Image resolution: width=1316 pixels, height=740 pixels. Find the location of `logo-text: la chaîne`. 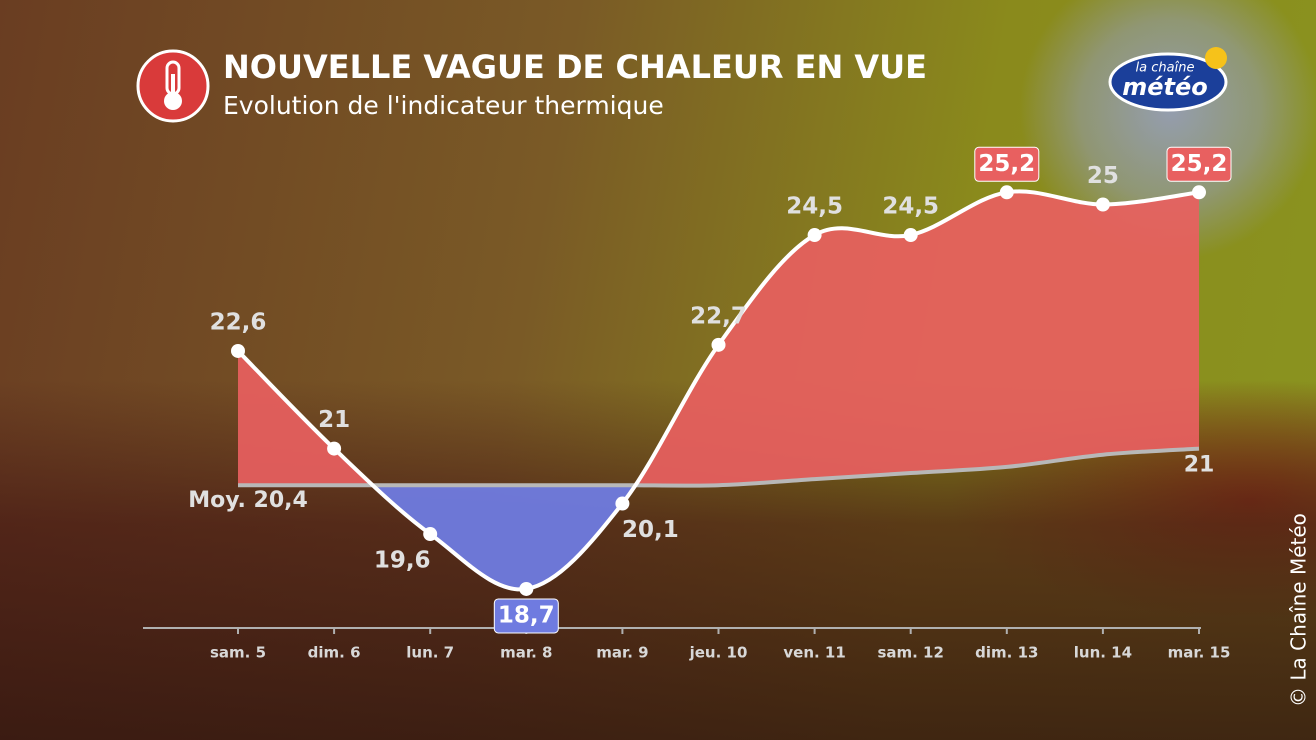

logo-text: la chaîne is located at coordinates (1165, 68).